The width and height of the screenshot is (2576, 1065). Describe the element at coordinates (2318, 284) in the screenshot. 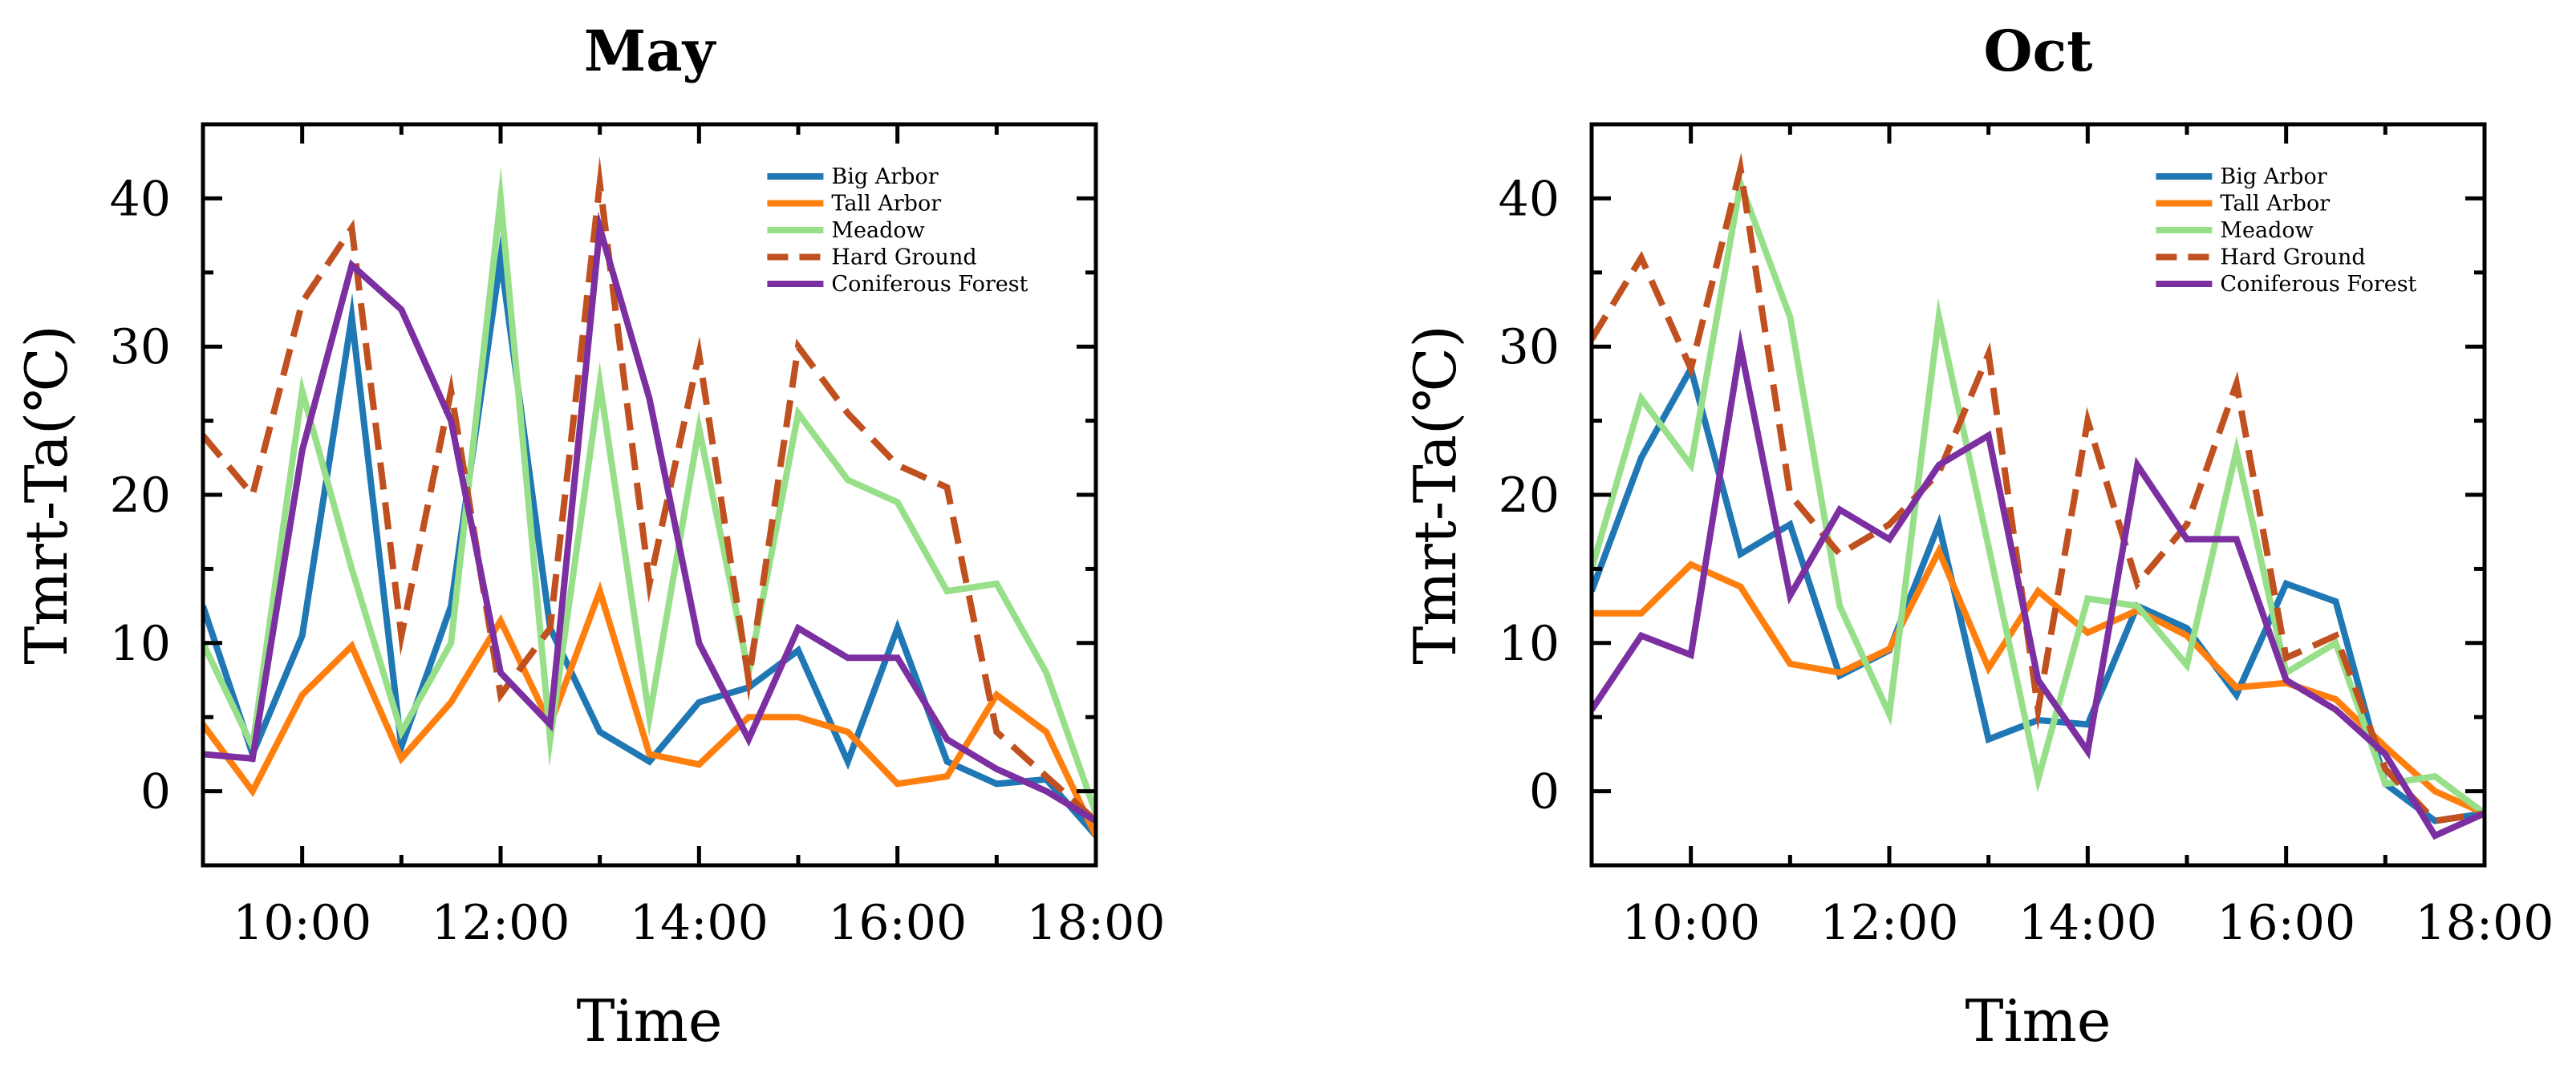

I see `chart-1-legend-label-coniferous-forest: Coniferous Forest` at that location.